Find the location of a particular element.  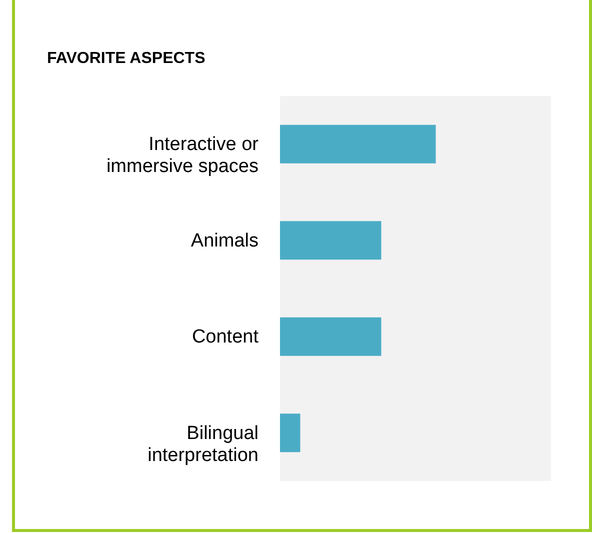

y-tick-label: Animals is located at coordinates (224, 241).